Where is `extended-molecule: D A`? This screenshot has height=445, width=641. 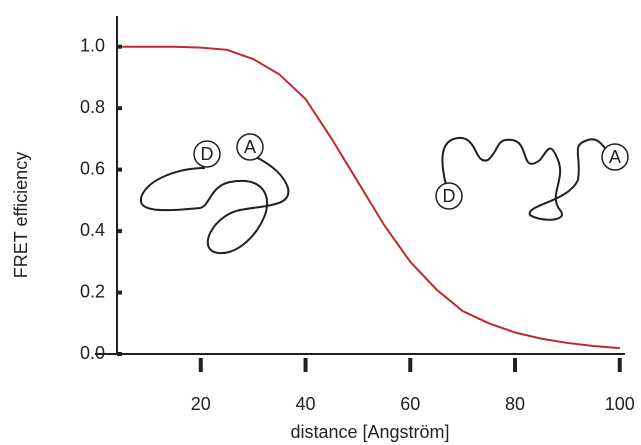 extended-molecule: D A is located at coordinates (532, 178).